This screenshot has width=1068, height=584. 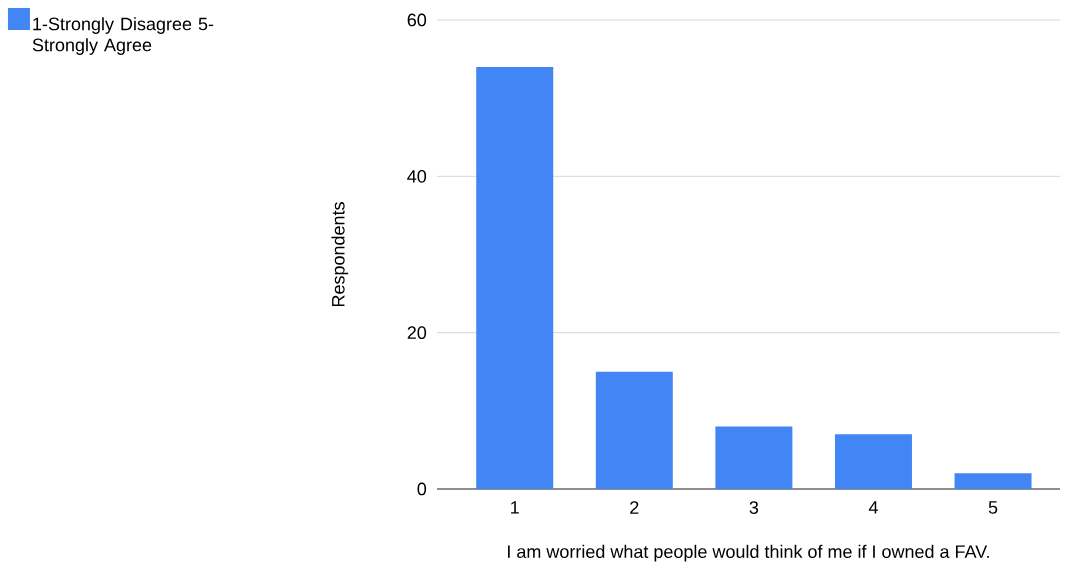 I want to click on y-tick-label: 60, so click(x=417, y=20).